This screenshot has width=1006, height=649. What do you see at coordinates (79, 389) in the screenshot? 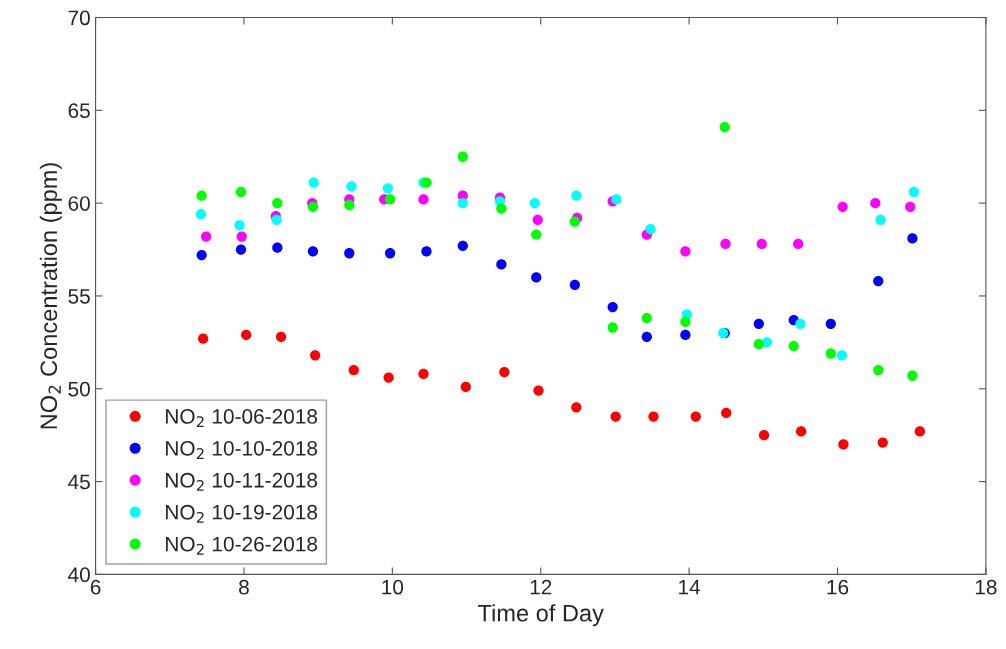
I see `y-tick-label: 50` at bounding box center [79, 389].